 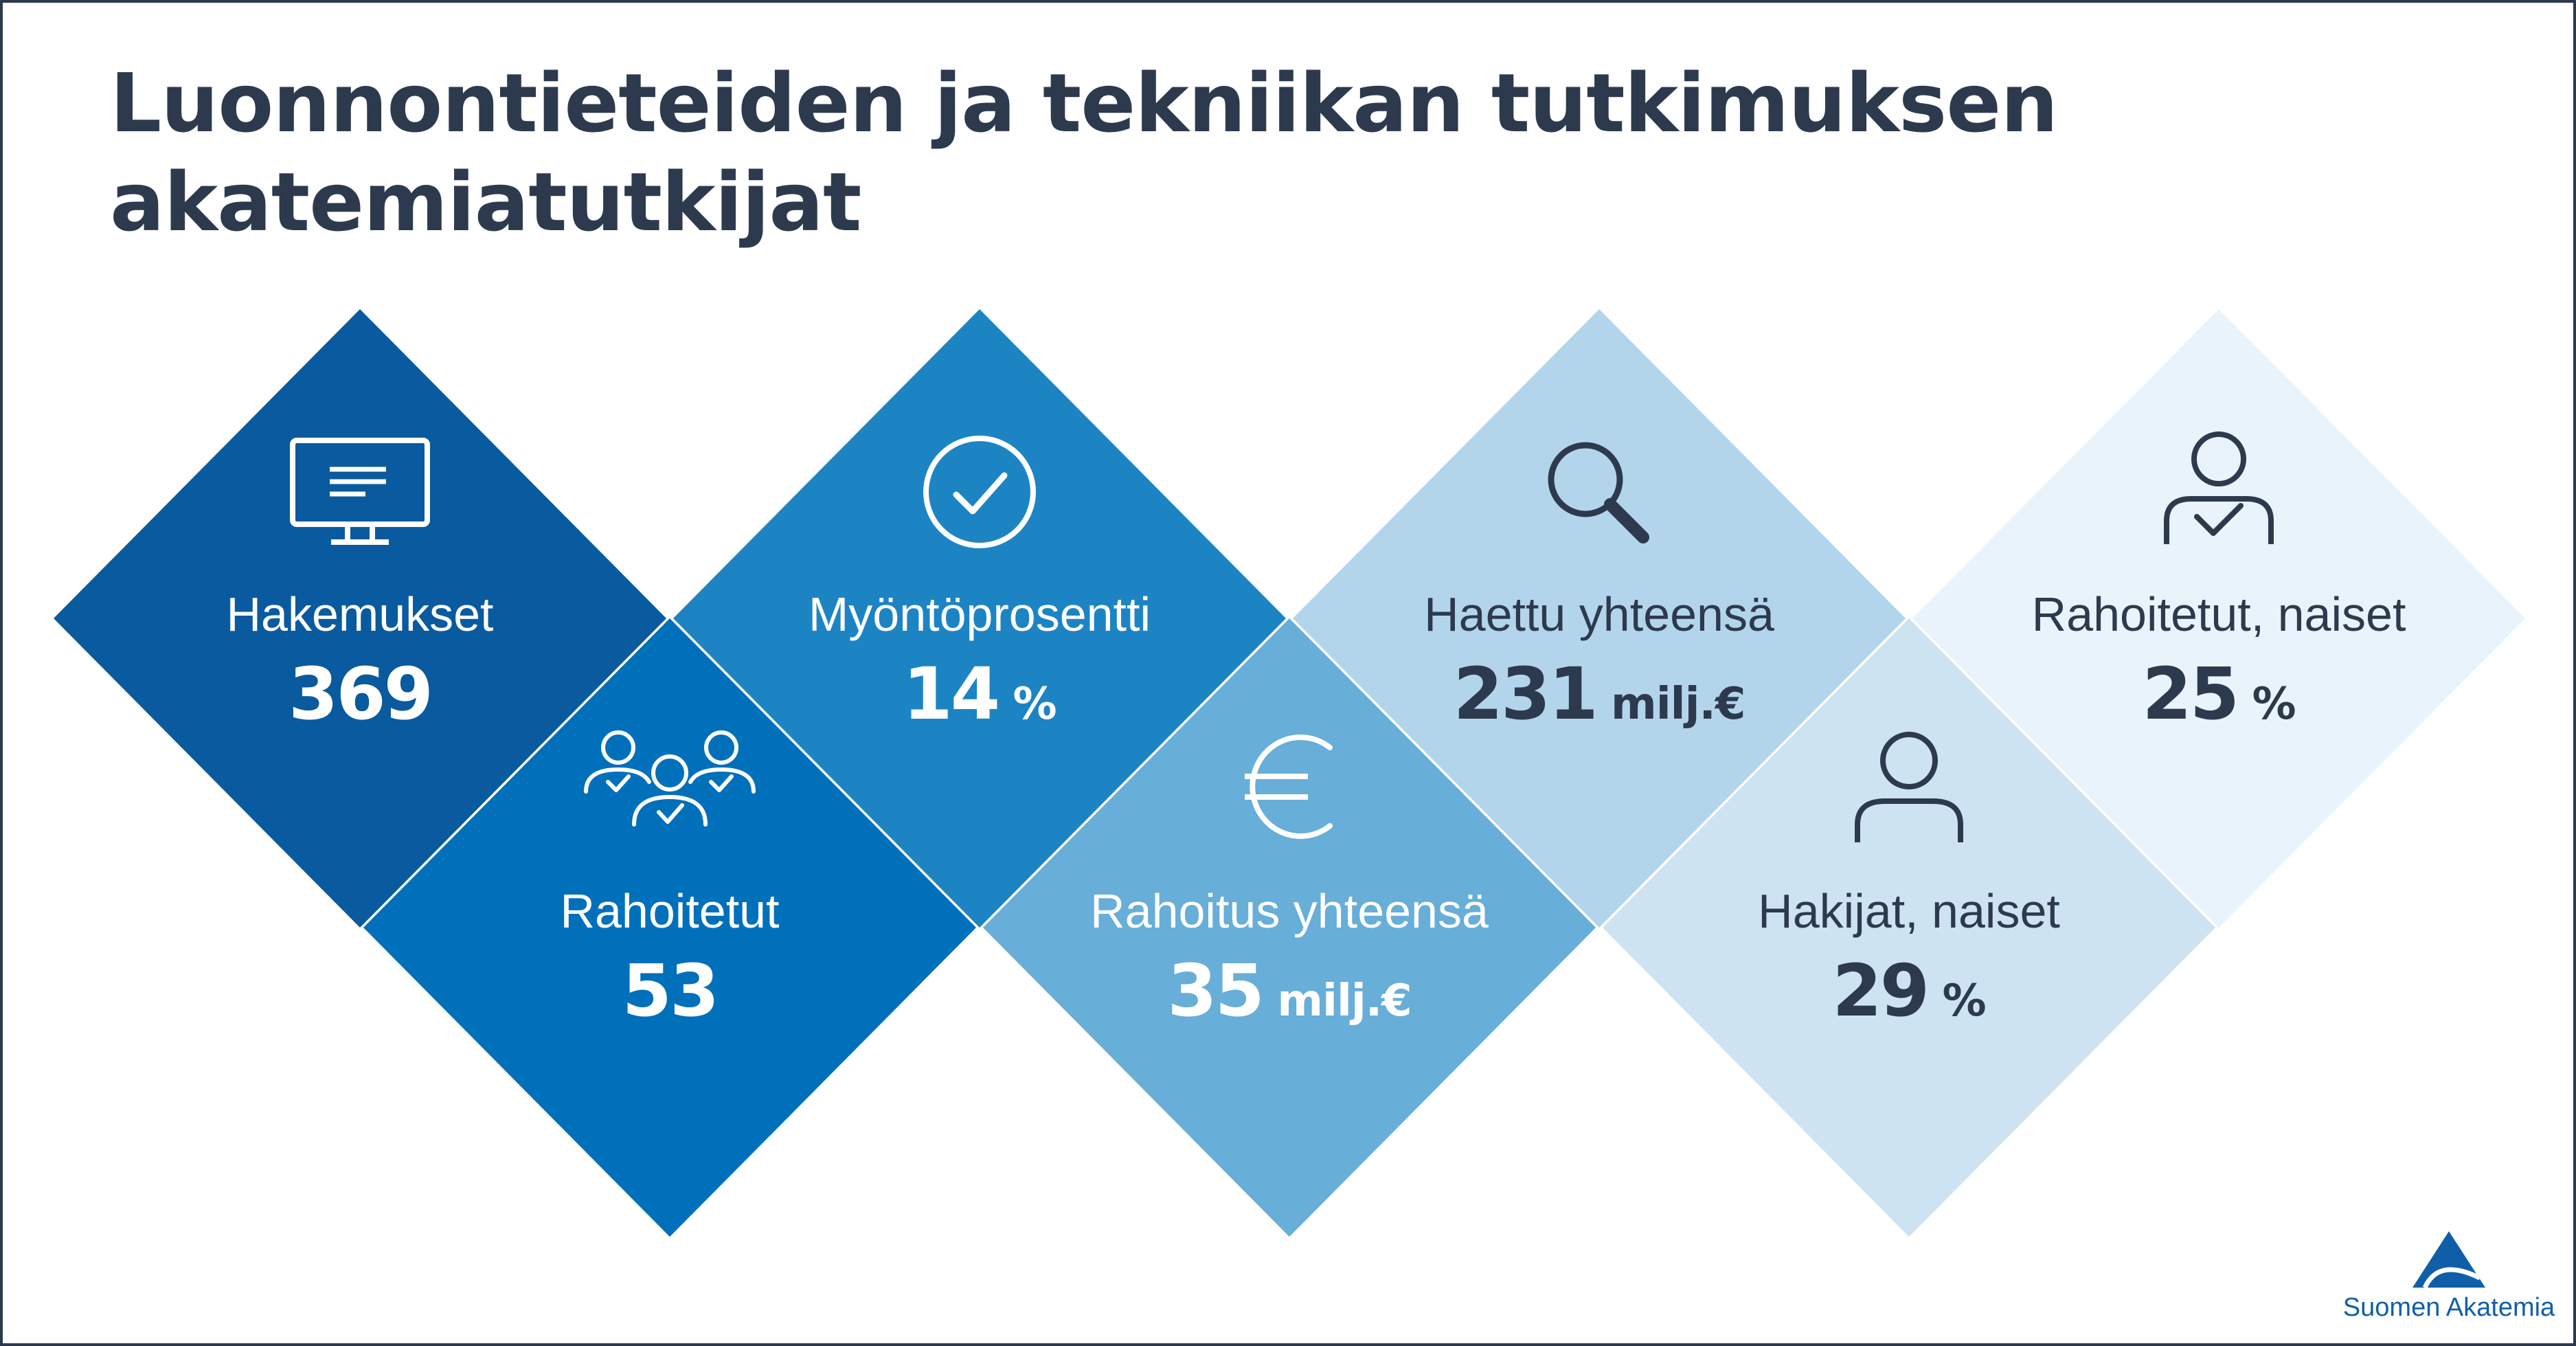 I want to click on diamond-haettu-yhteensa, so click(x=1599, y=618).